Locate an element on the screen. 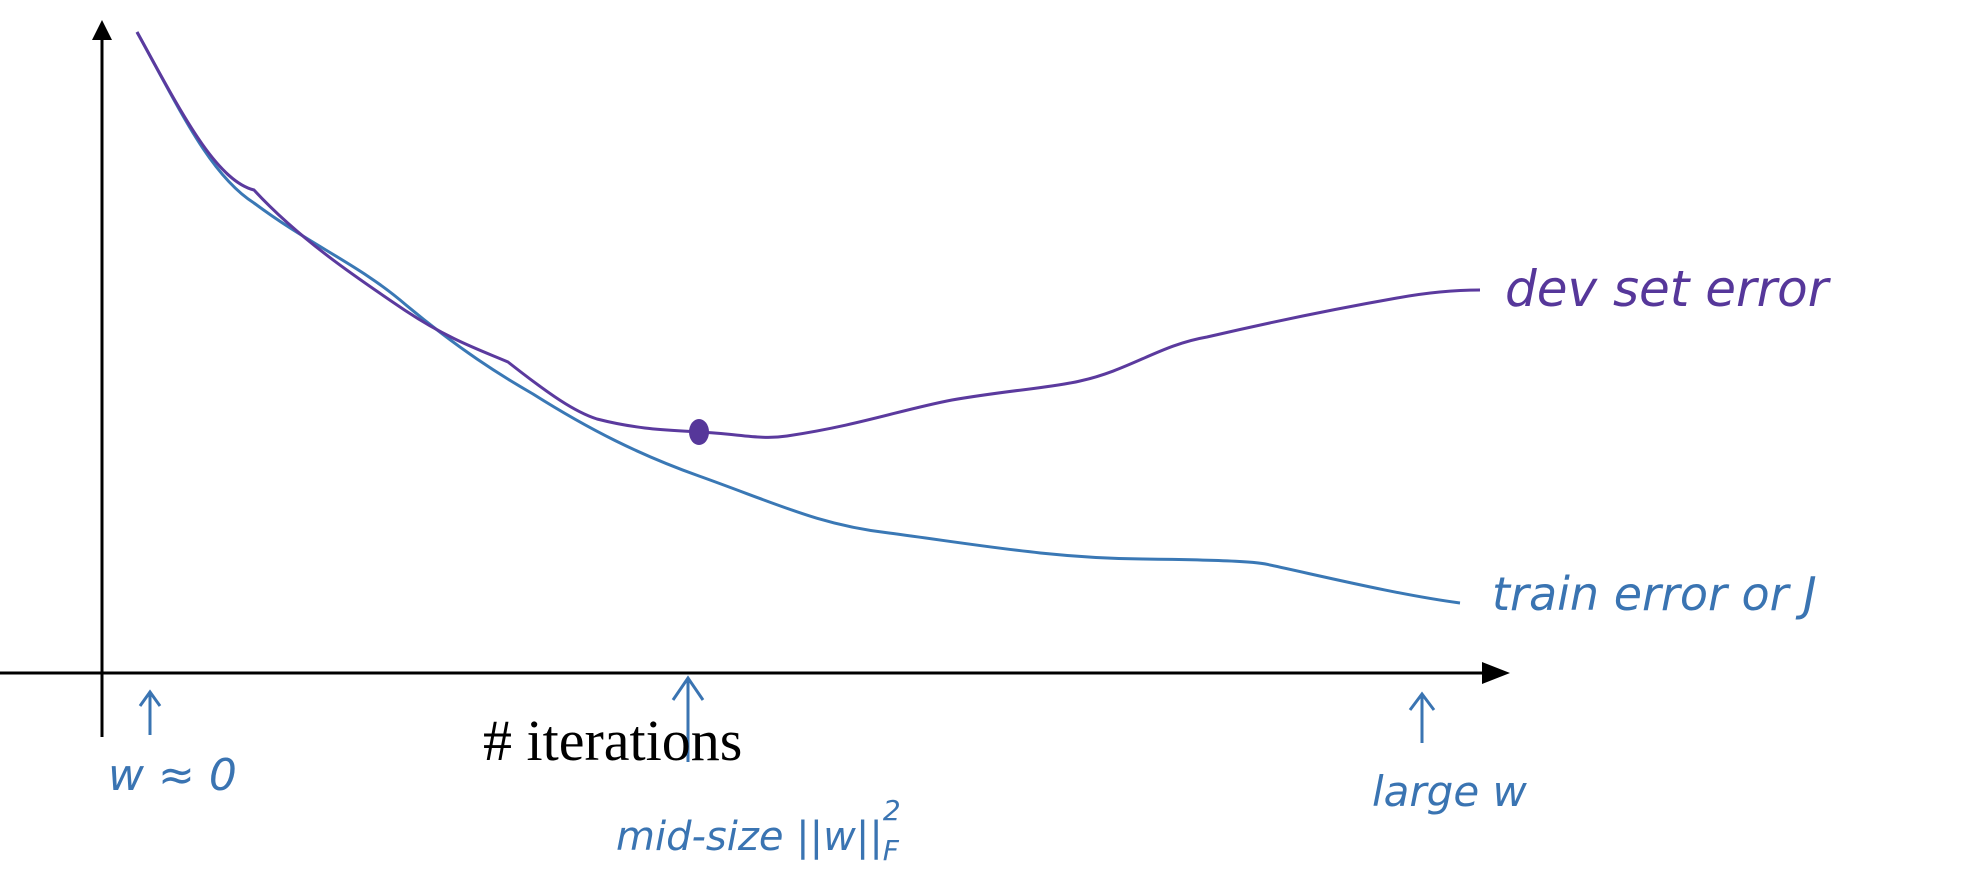 The image size is (1982, 872). large-w-arrow is located at coordinates (1422, 717).